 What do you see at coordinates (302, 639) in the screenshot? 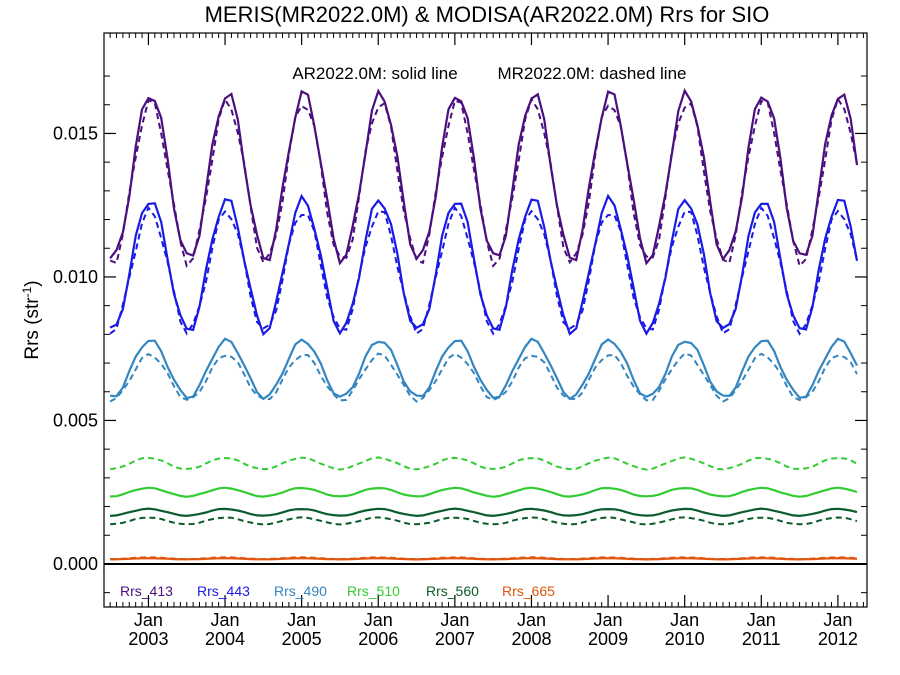
I see `x-tick-label-year: 2005` at bounding box center [302, 639].